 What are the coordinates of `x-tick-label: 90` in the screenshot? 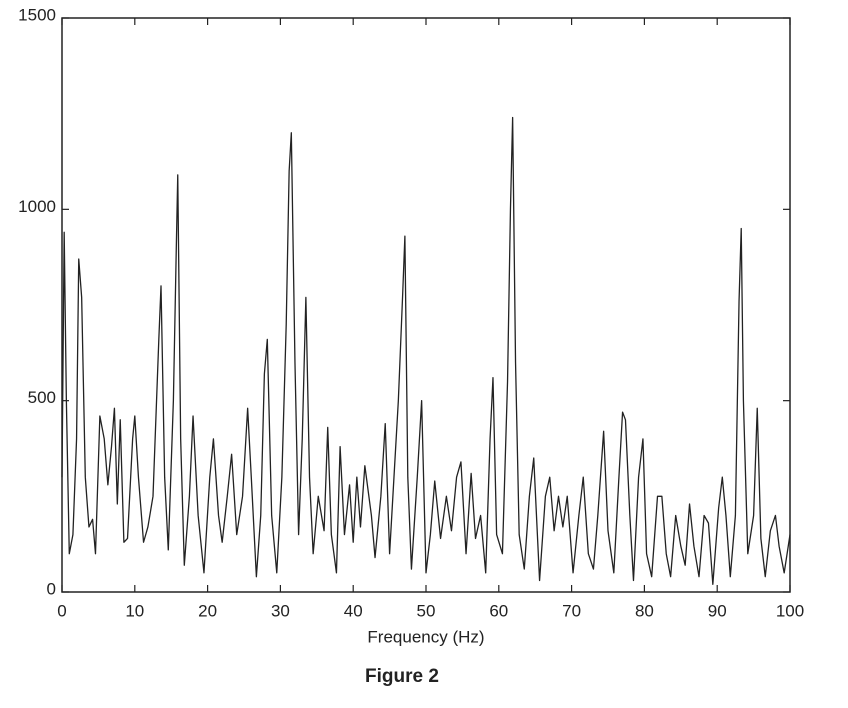 It's located at (717, 610).